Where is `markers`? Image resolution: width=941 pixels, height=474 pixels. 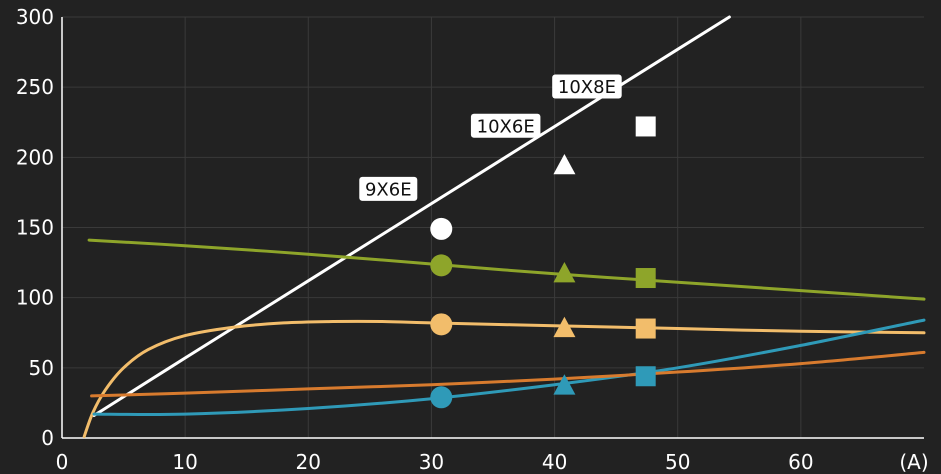
markers is located at coordinates (543, 262).